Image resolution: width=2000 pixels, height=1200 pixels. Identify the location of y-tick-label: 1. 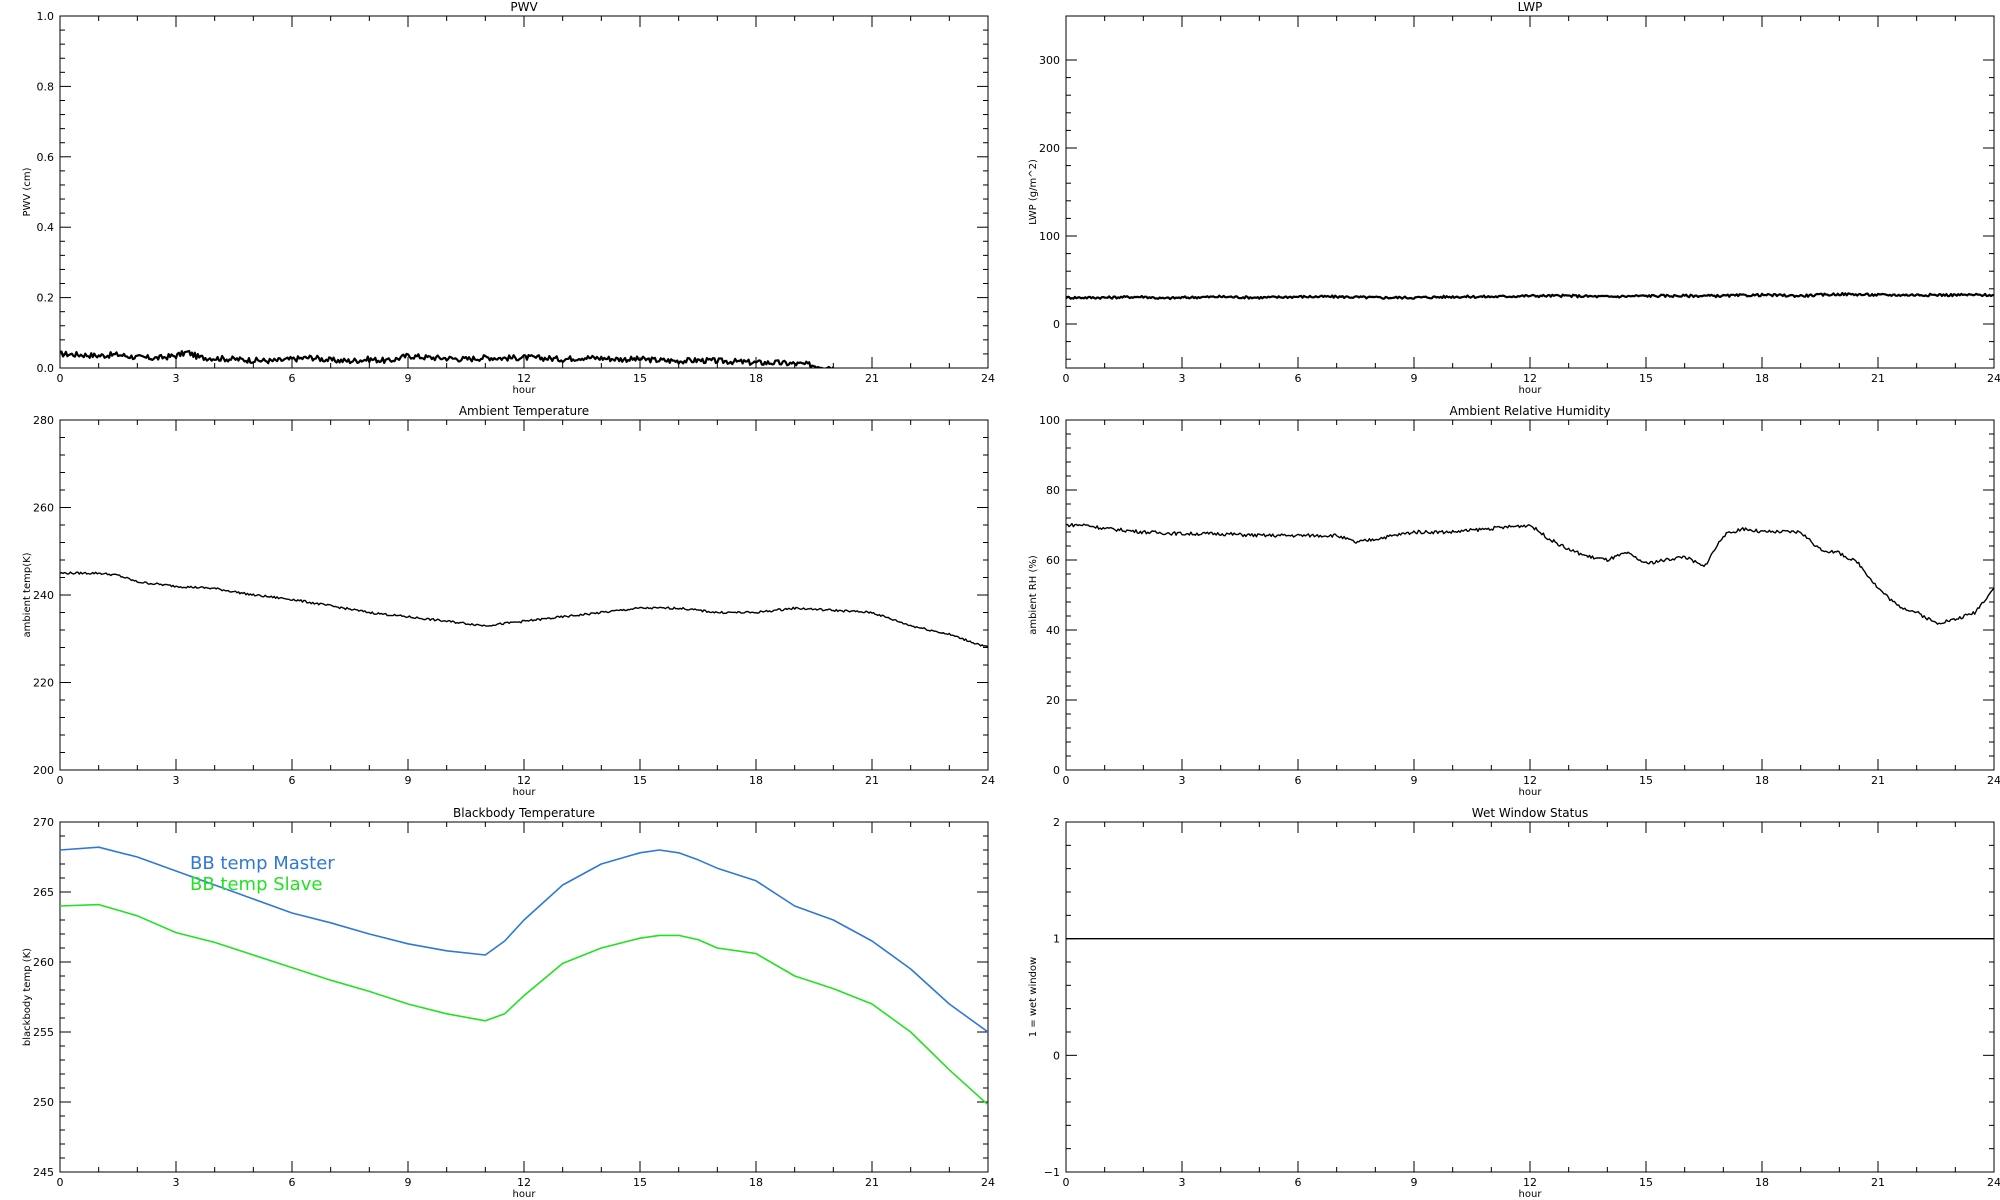
(1056, 939).